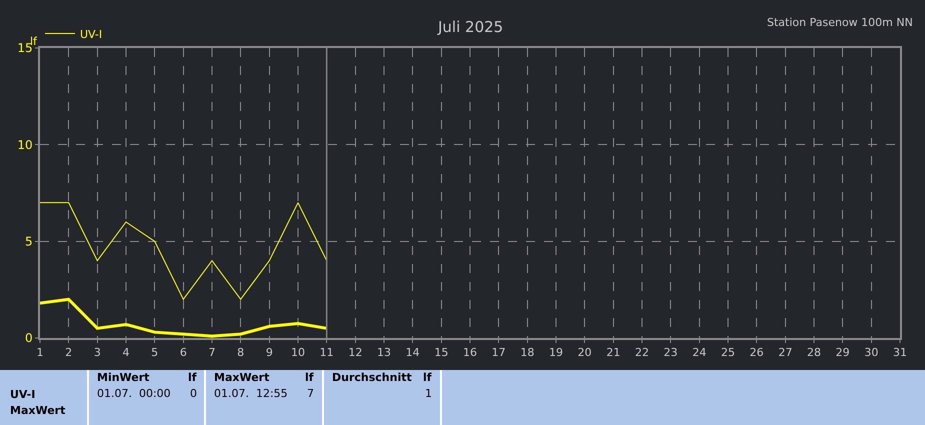  Describe the element at coordinates (25, 145) in the screenshot. I see `y-tick-label: 10` at that location.